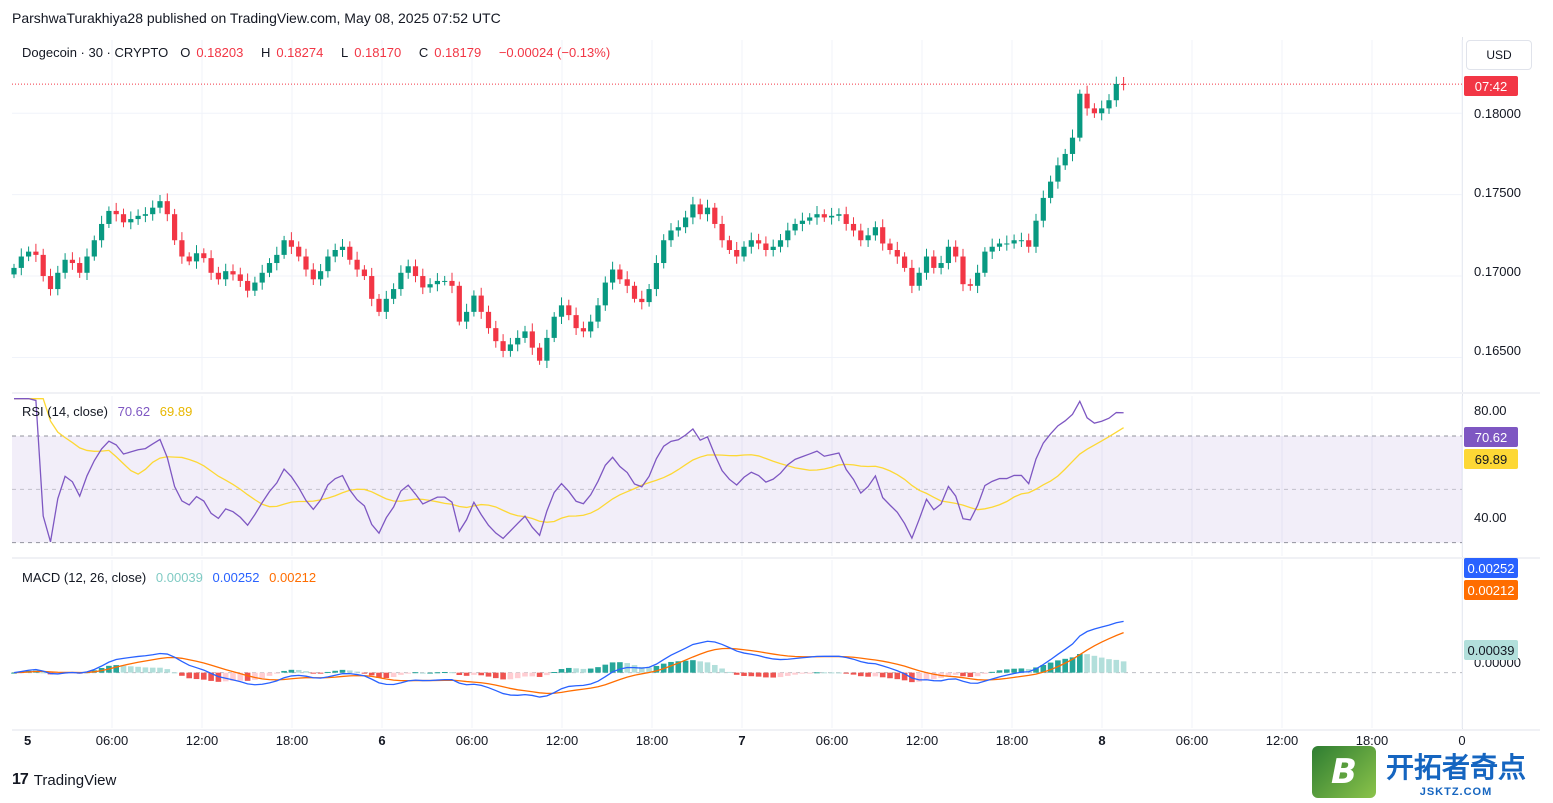 The image size is (1553, 803). Describe the element at coordinates (458, 52) in the screenshot. I see `close-value: 0.18179` at that location.